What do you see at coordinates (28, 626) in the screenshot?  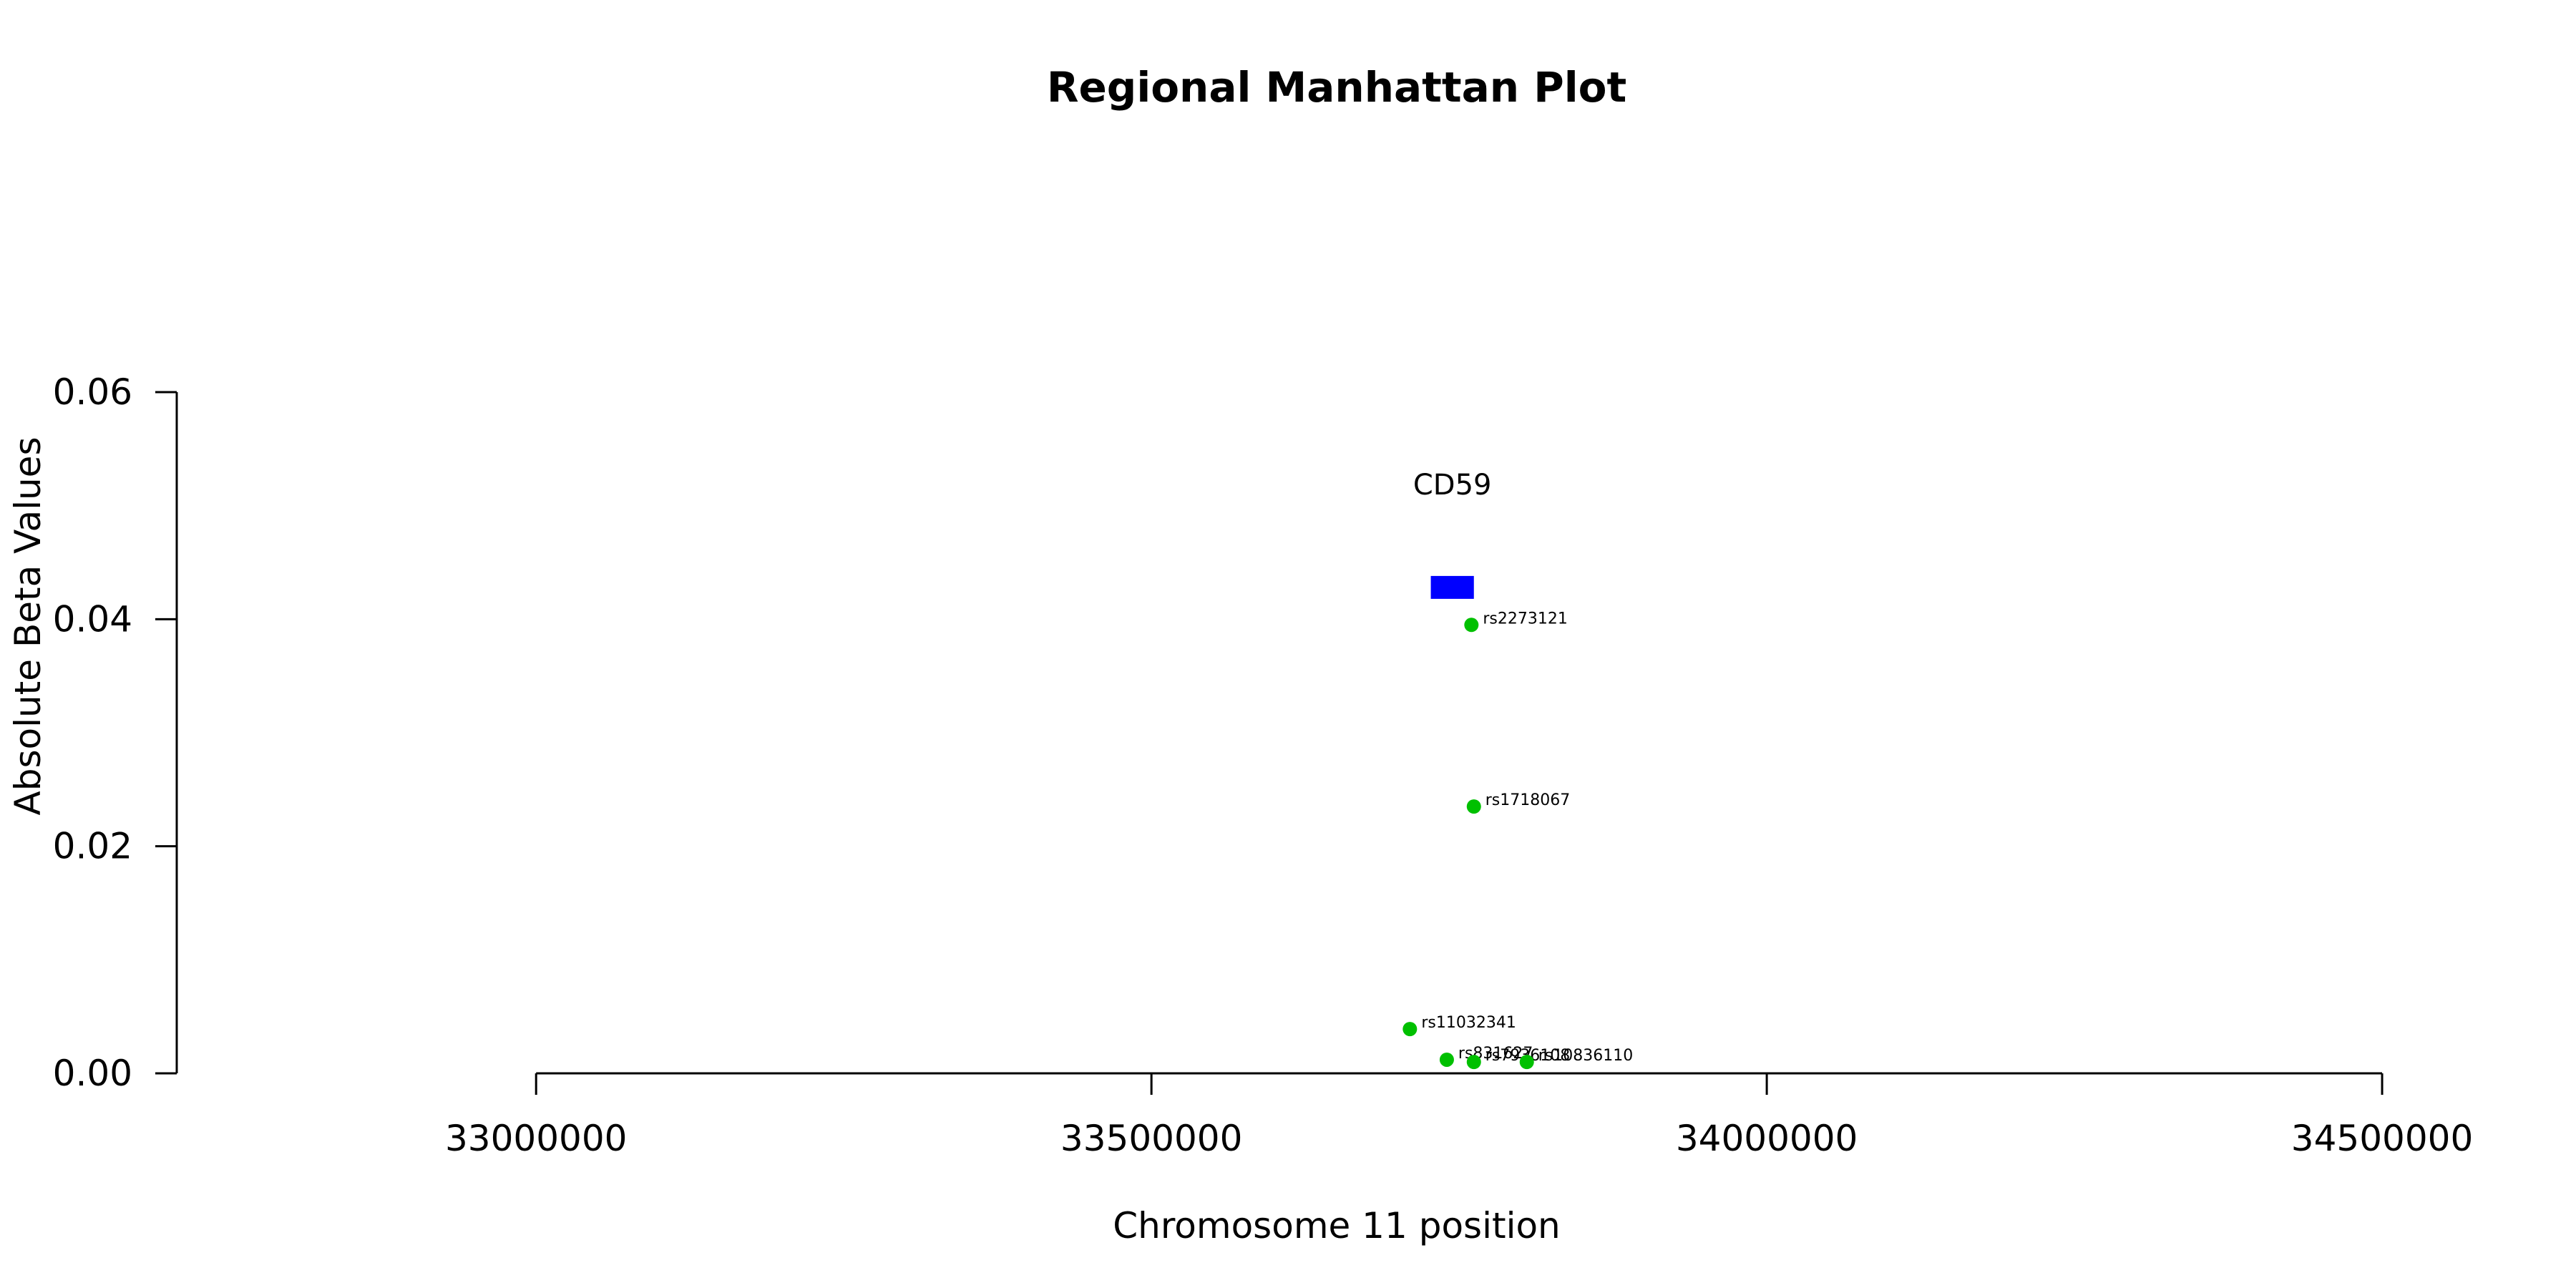 I see `y-axis-label: Absolute Beta Values` at bounding box center [28, 626].